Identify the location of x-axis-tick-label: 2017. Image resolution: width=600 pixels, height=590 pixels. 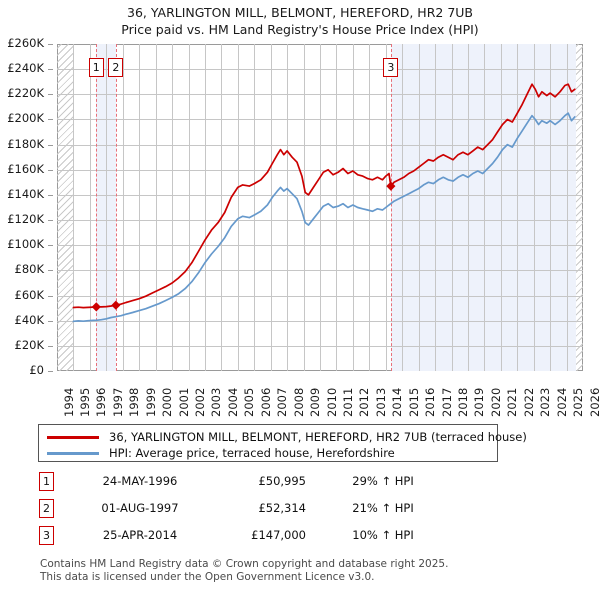
(446, 402).